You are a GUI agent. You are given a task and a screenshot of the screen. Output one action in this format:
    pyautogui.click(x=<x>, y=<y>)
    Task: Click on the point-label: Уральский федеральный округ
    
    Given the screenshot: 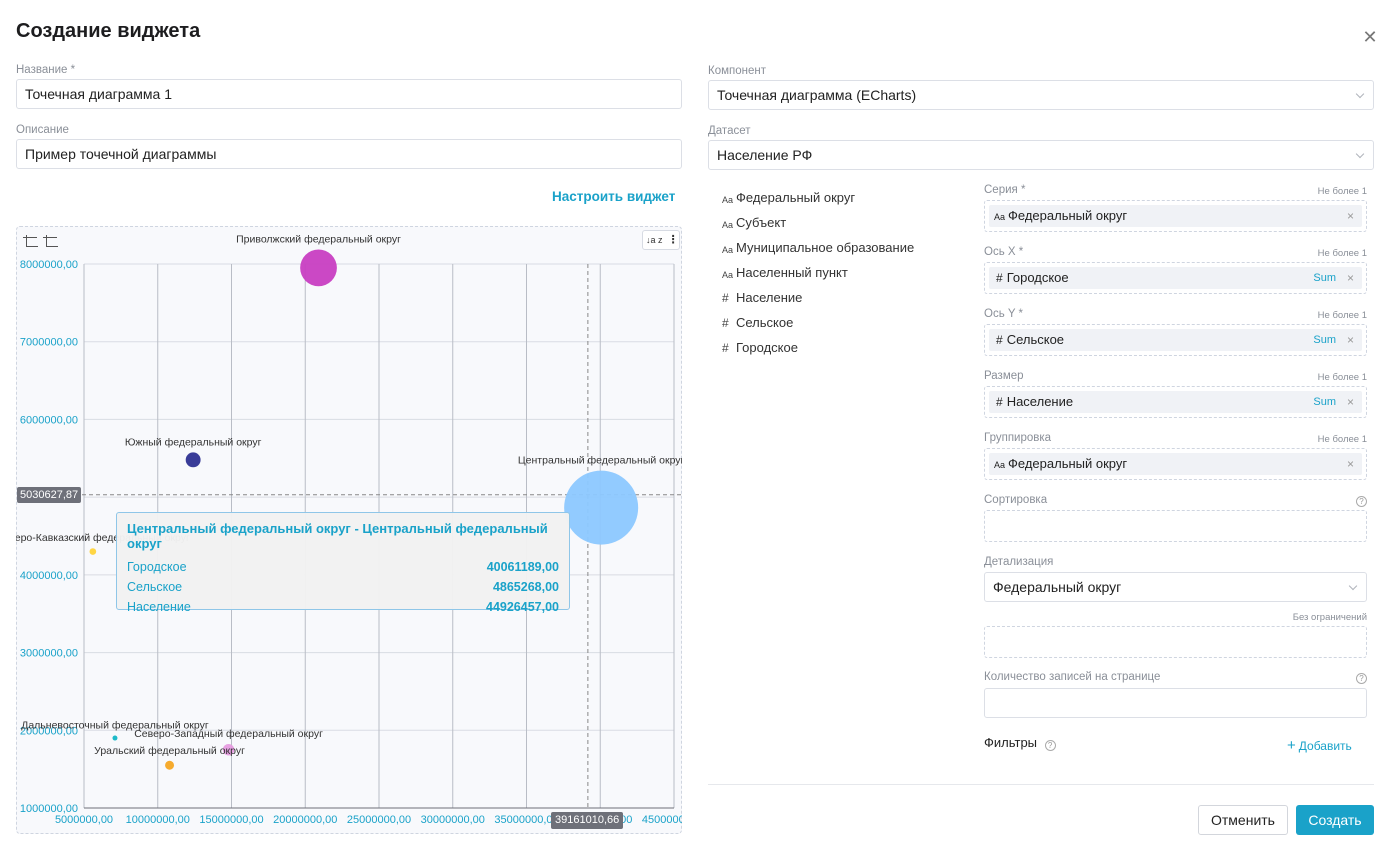 What is the action you would take?
    pyautogui.click(x=169, y=751)
    